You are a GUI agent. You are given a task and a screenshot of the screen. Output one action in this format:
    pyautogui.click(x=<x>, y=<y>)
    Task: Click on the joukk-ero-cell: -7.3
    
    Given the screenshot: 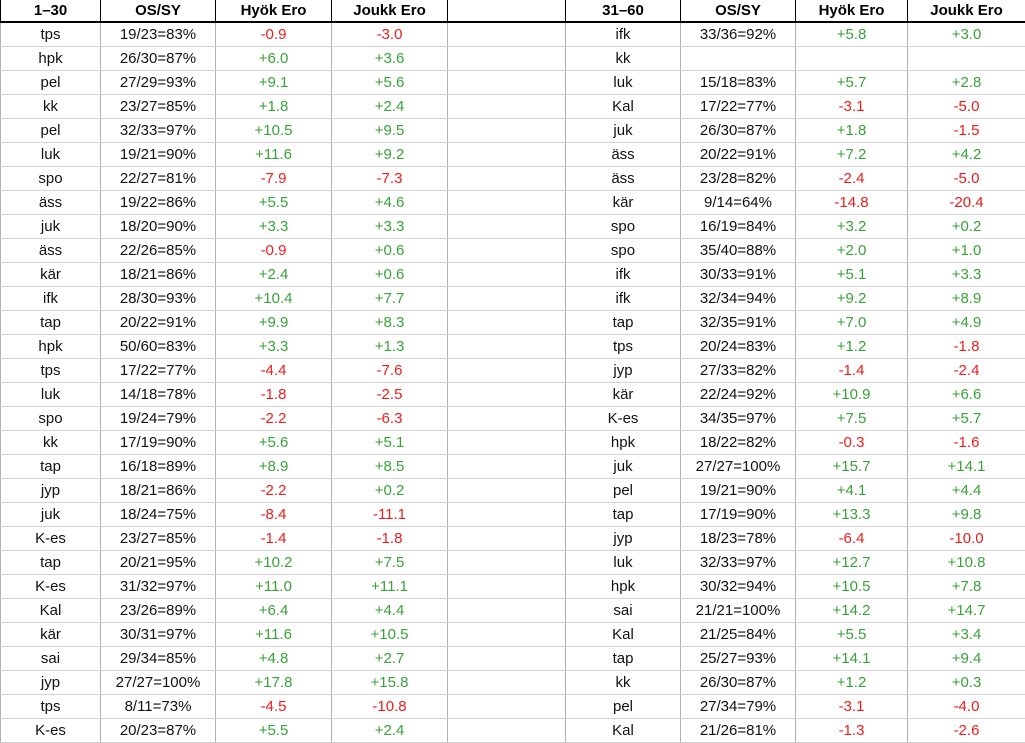 What is the action you would take?
    pyautogui.click(x=389, y=178)
    